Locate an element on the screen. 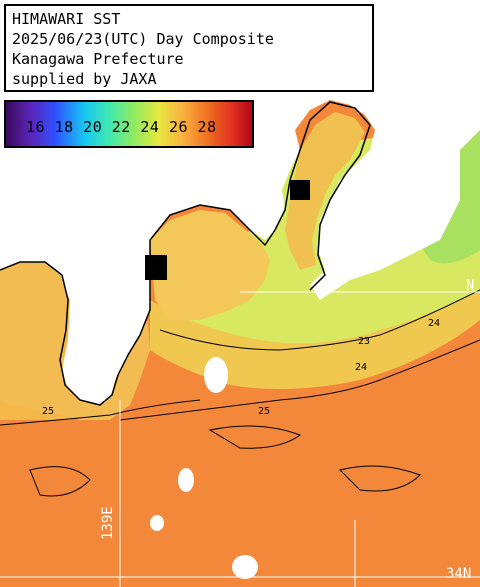  title-line-4: supplied by JAXA is located at coordinates (84, 79).